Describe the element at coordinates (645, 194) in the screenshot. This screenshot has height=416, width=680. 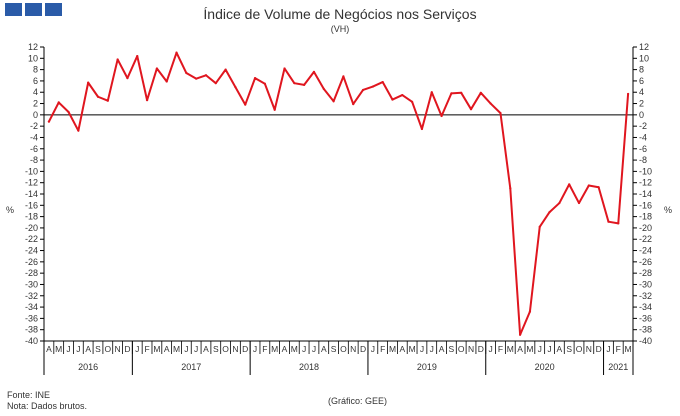
I see `y-tick-label-right: -14` at that location.